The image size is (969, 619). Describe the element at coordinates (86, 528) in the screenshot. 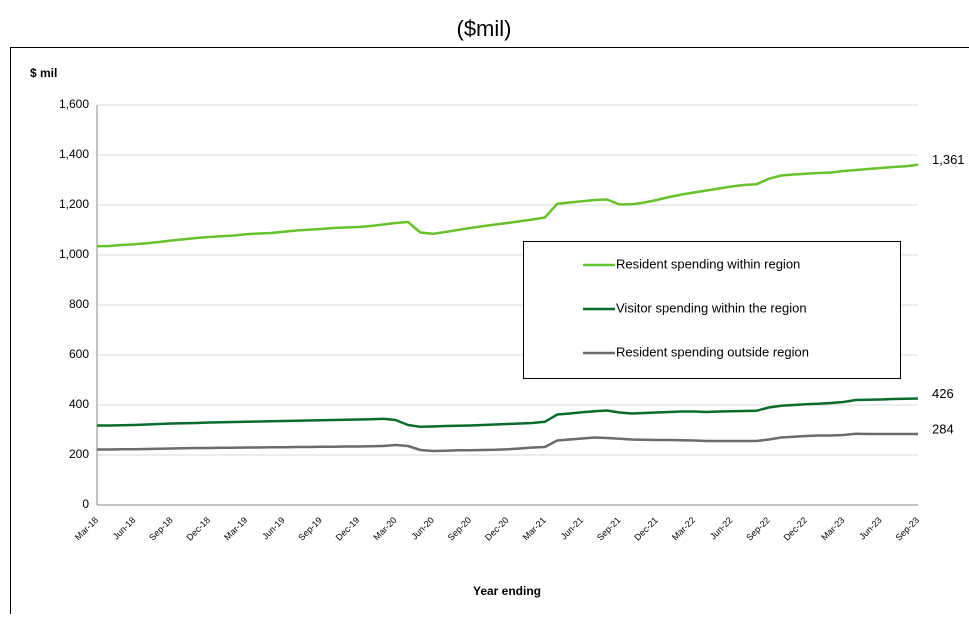

I see `x-tick-label: Mar-18` at that location.